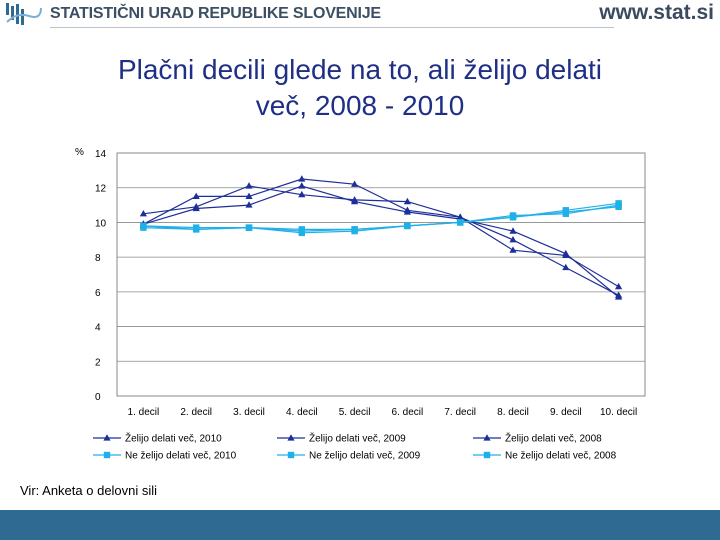  I want to click on y-tick-label: 4, so click(98, 328).